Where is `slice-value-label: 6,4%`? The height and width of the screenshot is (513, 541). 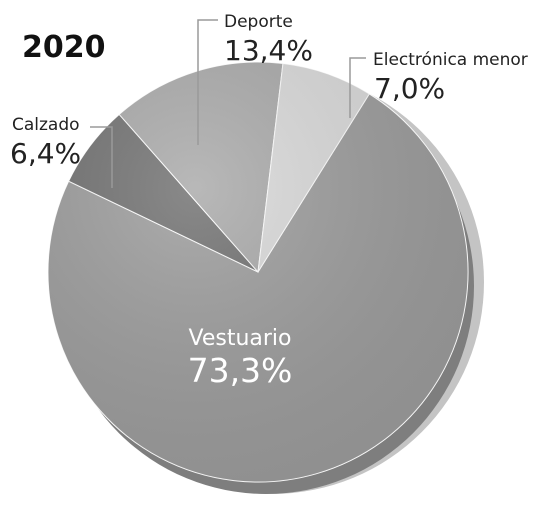
slice-value-label: 6,4% is located at coordinates (45, 153).